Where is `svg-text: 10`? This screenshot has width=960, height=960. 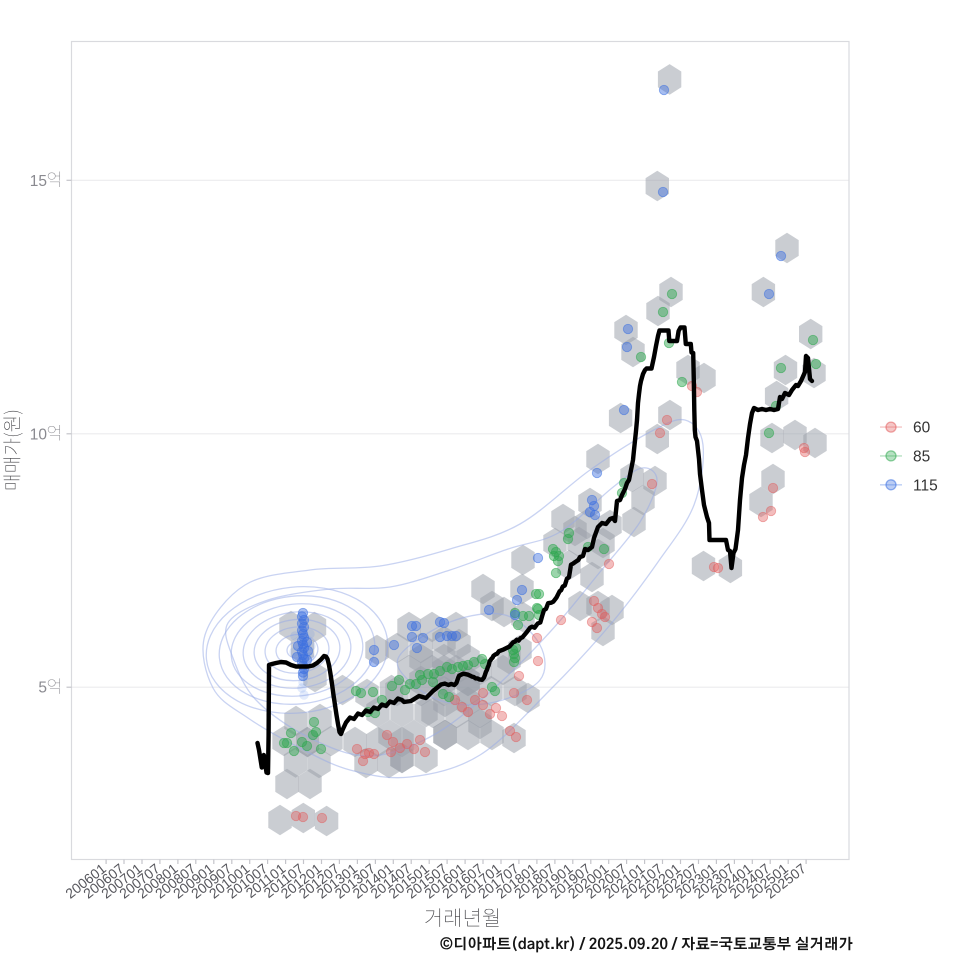 svg-text: 10 is located at coordinates (39, 434).